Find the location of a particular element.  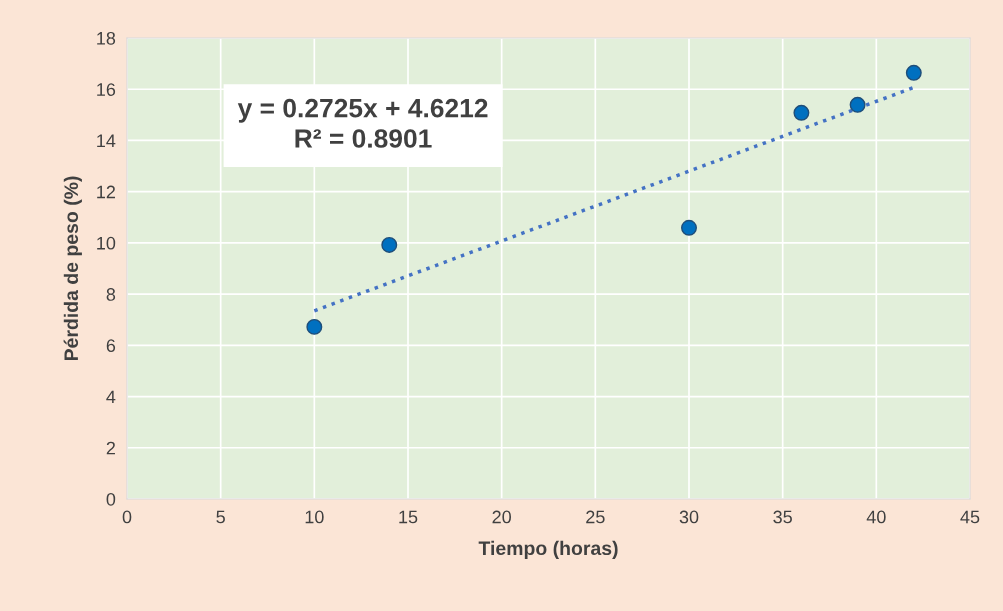

x-tick-label: 40 is located at coordinates (876, 517).